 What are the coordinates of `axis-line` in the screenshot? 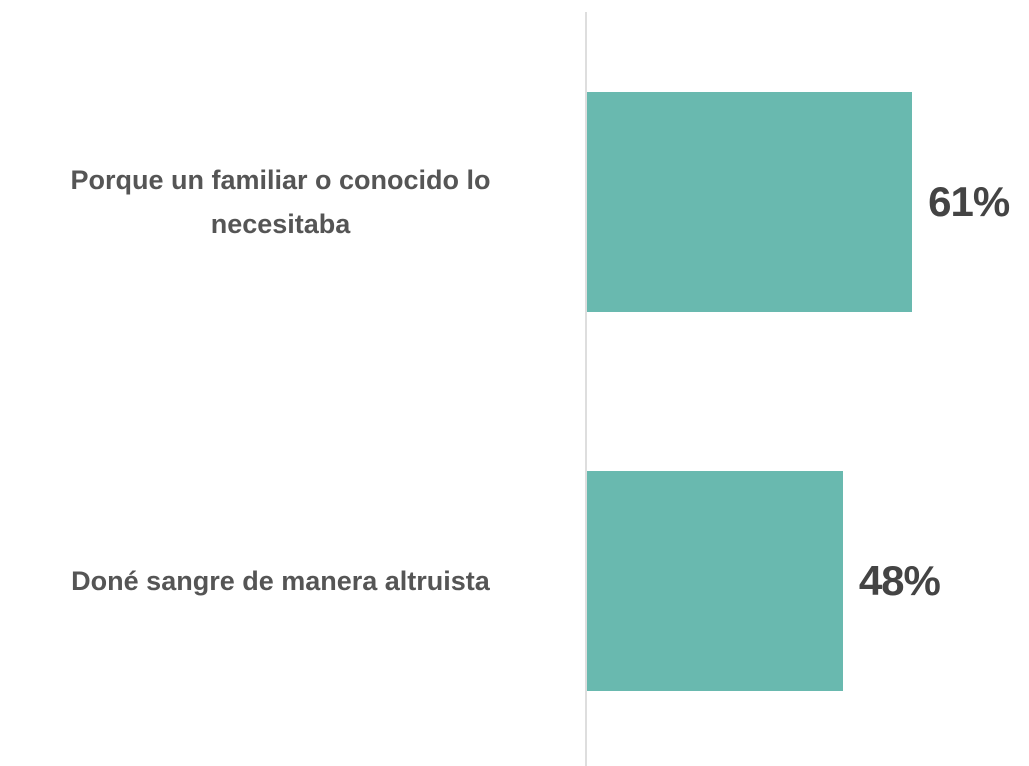 It's located at (586, 389).